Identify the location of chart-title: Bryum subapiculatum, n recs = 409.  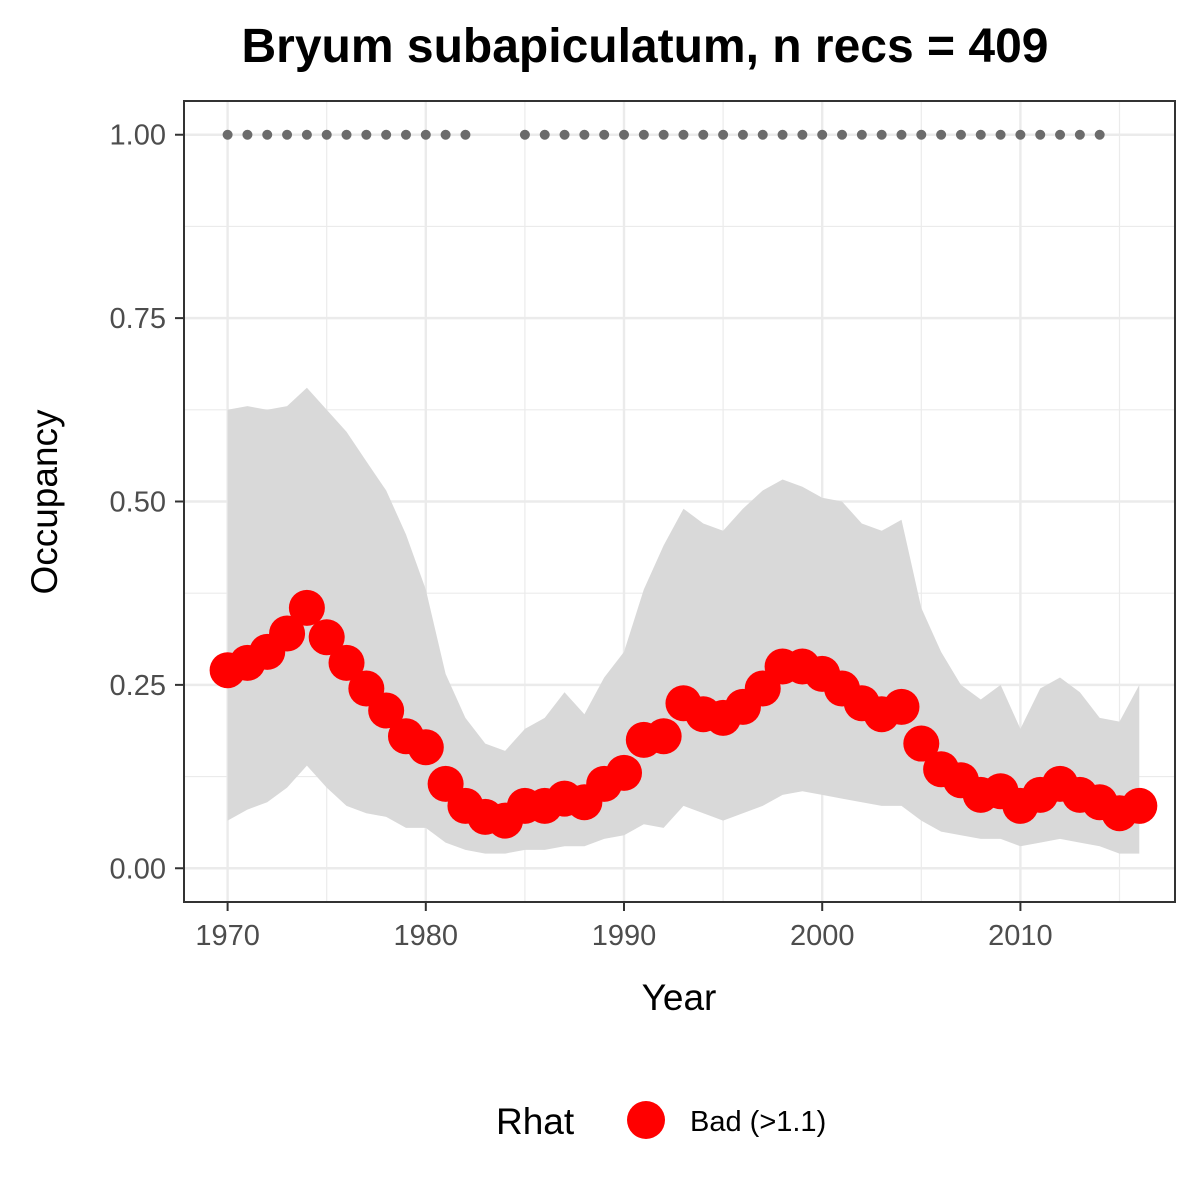
(645, 46).